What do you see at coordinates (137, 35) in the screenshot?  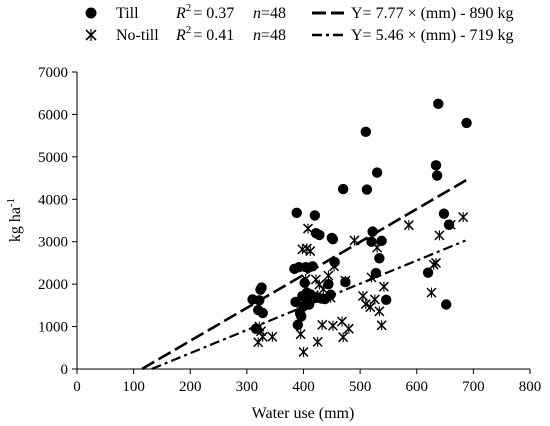 I see `legend-notill-label: No-till` at bounding box center [137, 35].